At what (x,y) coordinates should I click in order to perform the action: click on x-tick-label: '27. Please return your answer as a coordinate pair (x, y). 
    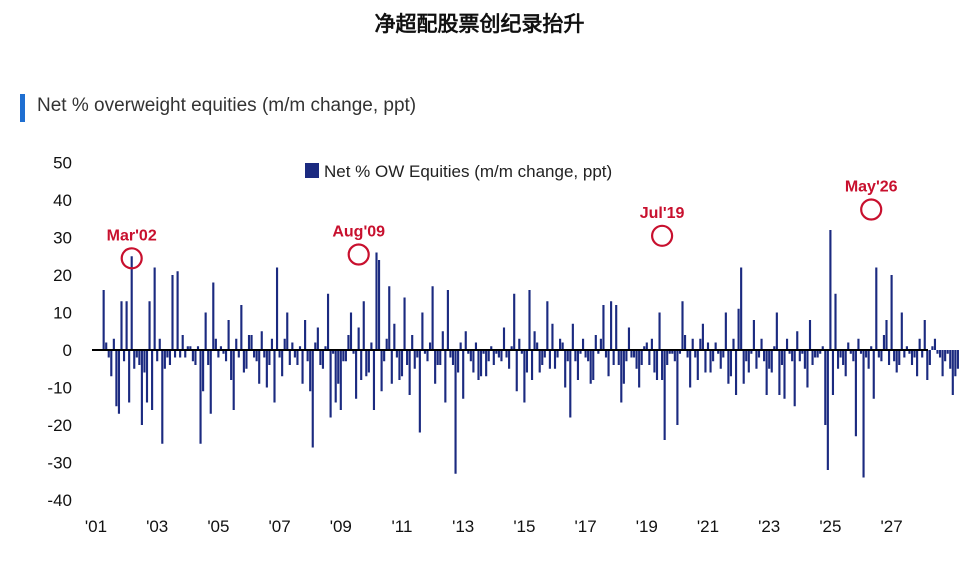
    Looking at the image, I should click on (892, 526).